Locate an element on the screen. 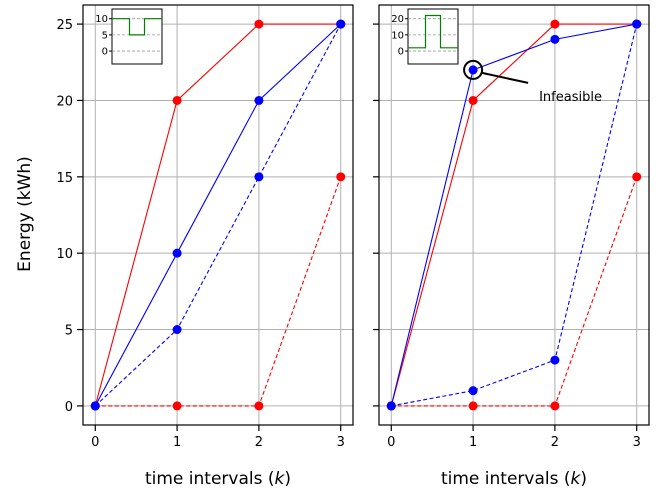 This screenshot has height=493, width=670. inset-y-tick-label: 5 is located at coordinates (105, 35).